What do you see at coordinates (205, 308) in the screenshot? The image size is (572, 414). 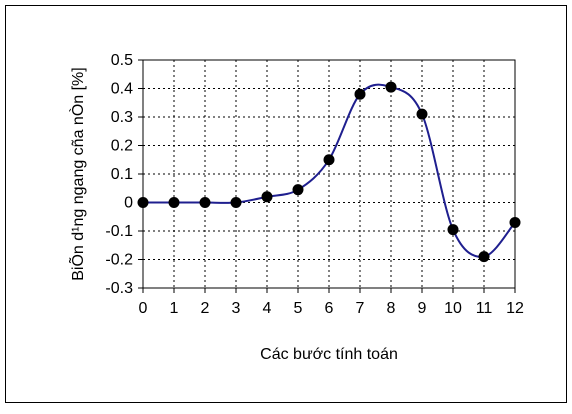 I see `x-tick-label: 2` at bounding box center [205, 308].